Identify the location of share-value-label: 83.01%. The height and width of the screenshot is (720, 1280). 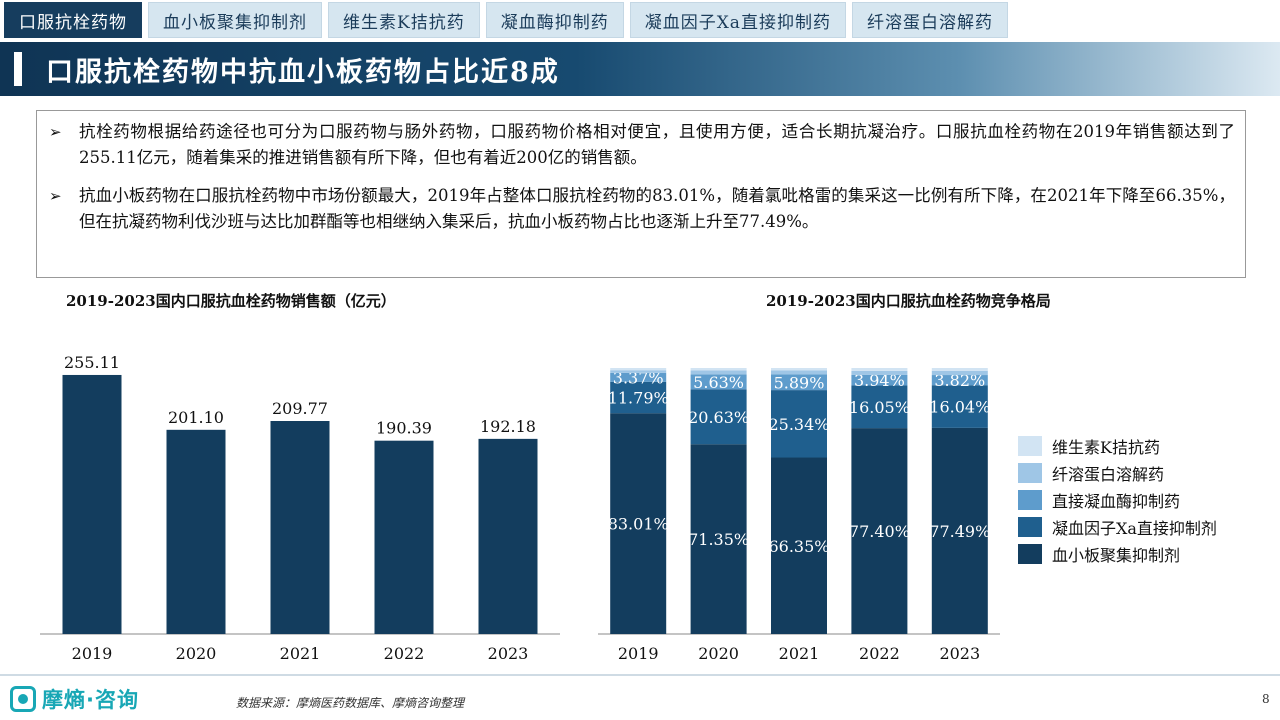
(638, 524).